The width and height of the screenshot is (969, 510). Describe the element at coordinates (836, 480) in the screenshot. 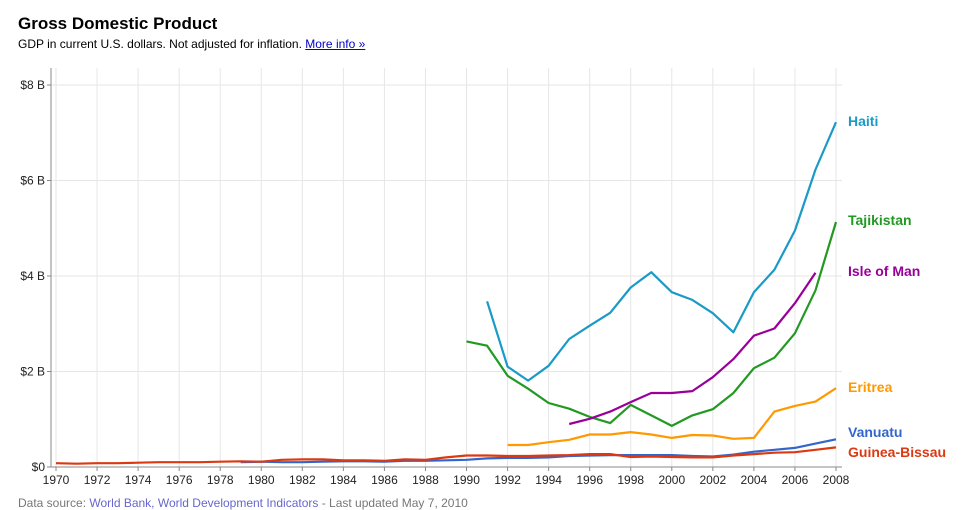

I see `x-tick-label: 2008` at that location.